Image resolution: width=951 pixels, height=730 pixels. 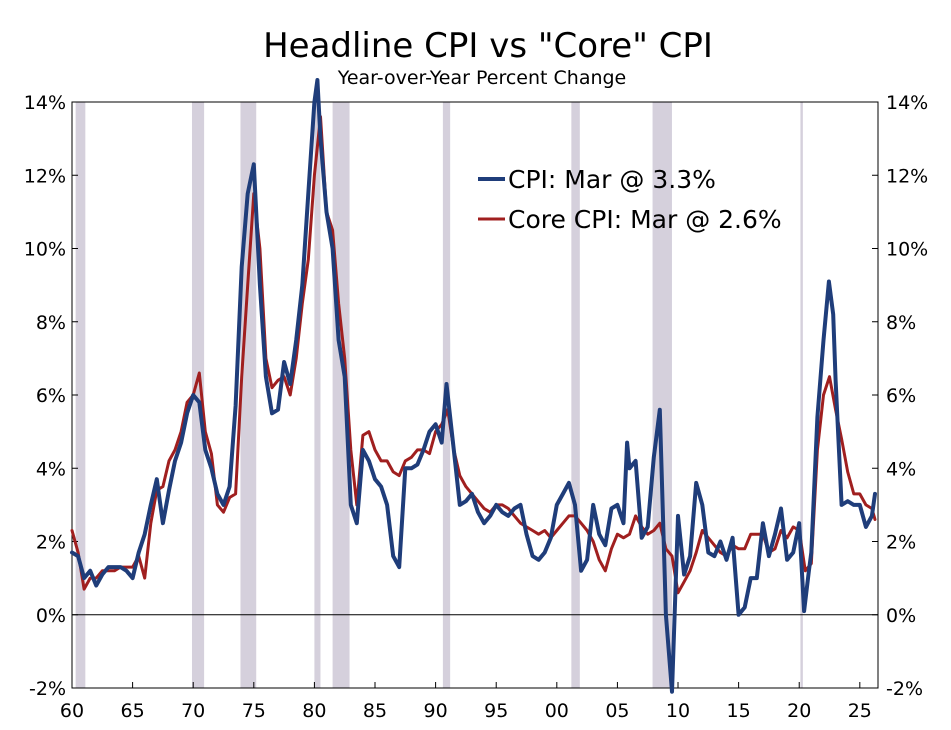 What do you see at coordinates (901, 543) in the screenshot?
I see `y-tick-label-right: 2%` at bounding box center [901, 543].